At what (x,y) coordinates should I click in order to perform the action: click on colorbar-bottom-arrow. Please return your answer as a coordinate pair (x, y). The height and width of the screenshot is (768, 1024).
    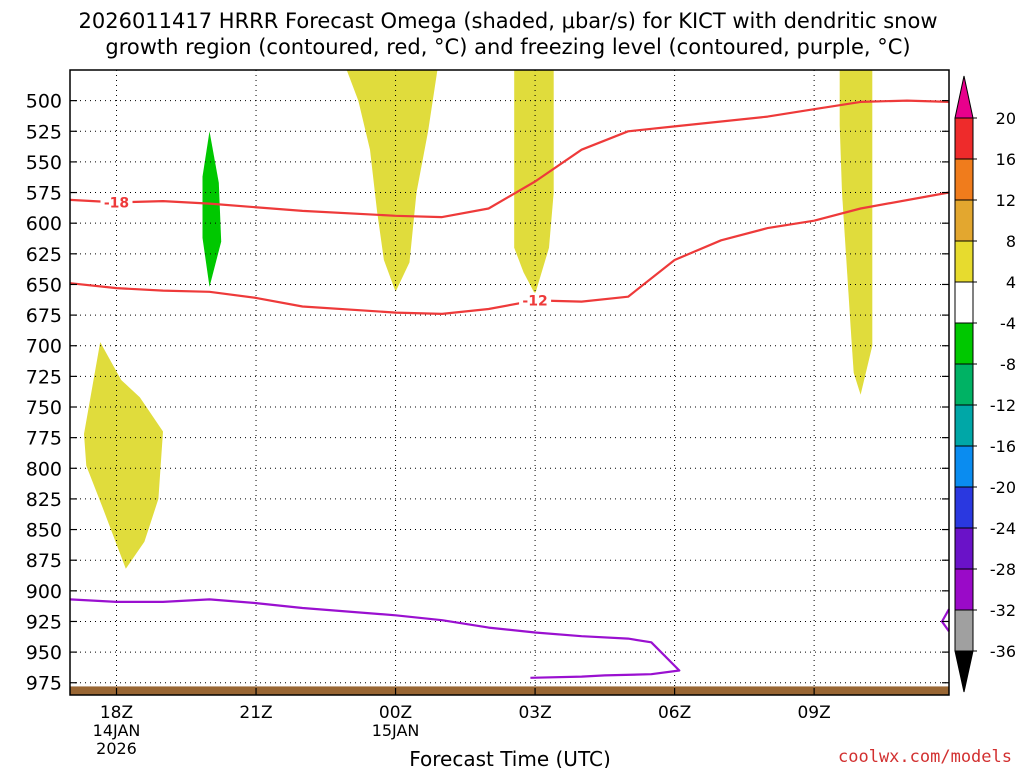
    Looking at the image, I should click on (964, 671).